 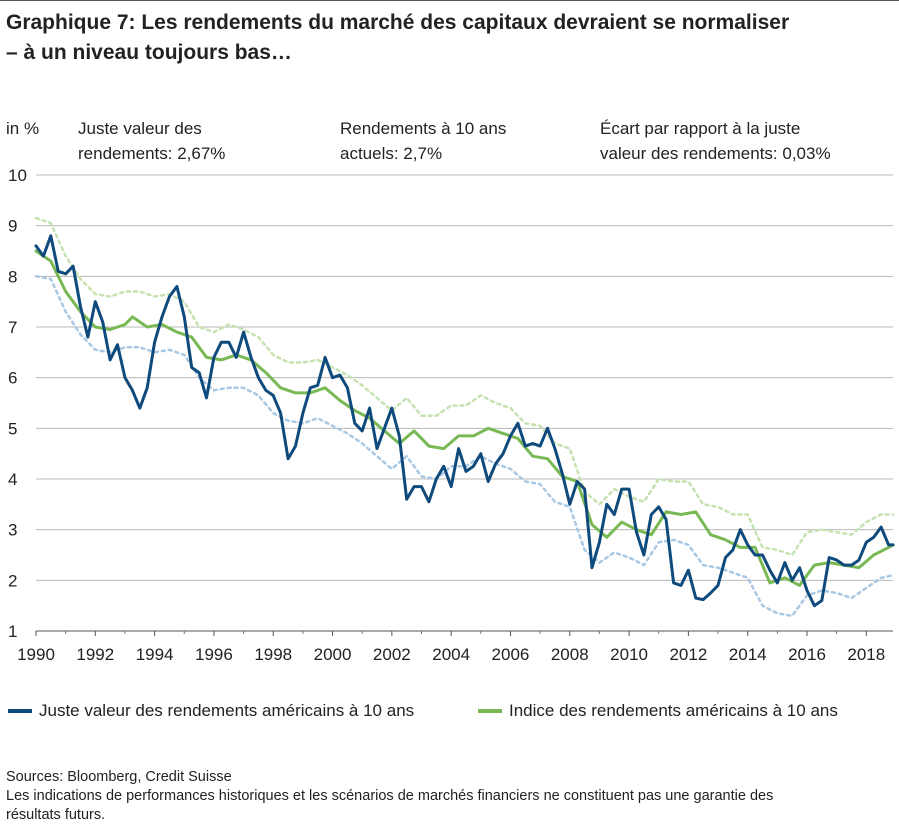 What do you see at coordinates (451, 654) in the screenshot?
I see `x-tick-label-2004: 2004` at bounding box center [451, 654].